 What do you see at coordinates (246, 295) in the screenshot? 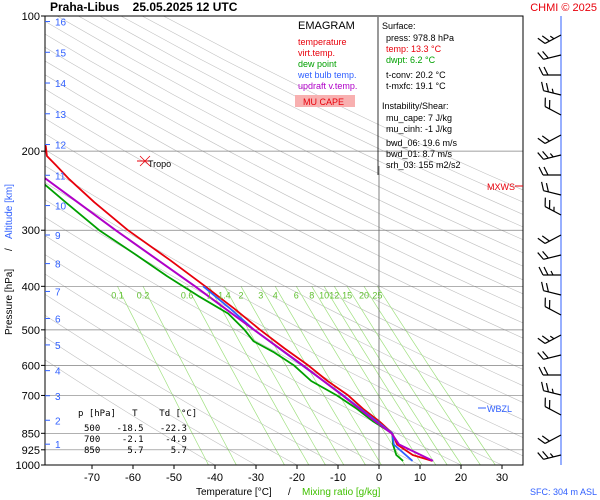
I see `mixing-ratio-labels: 0.1 0.2 0.6 1 1.4 2 3 4 6 8 10 12 15 20 25` at bounding box center [246, 295].